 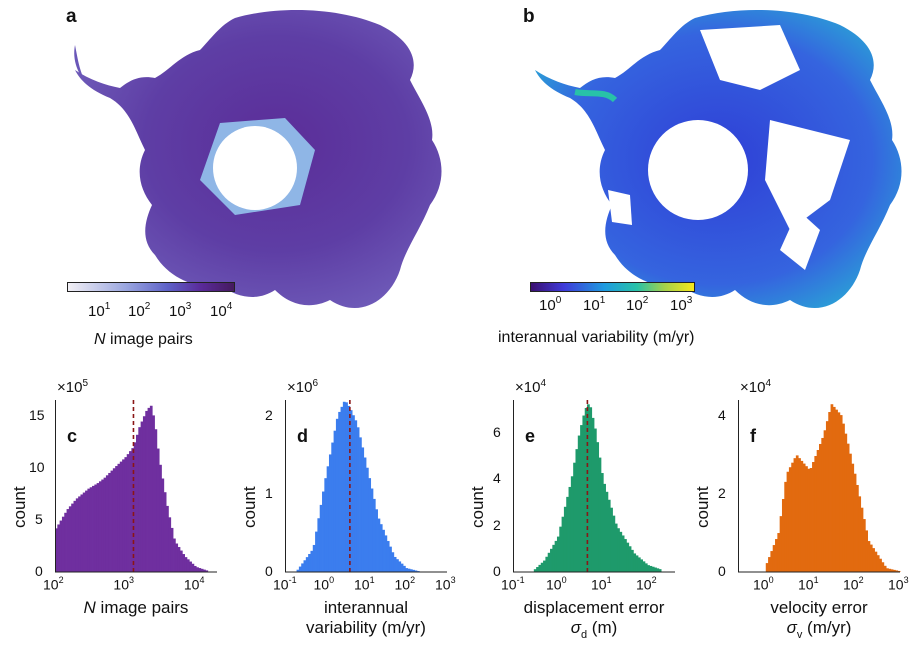 What do you see at coordinates (594, 619) in the screenshot?
I see `xlabel-e: displacement error σd (m)` at bounding box center [594, 619].